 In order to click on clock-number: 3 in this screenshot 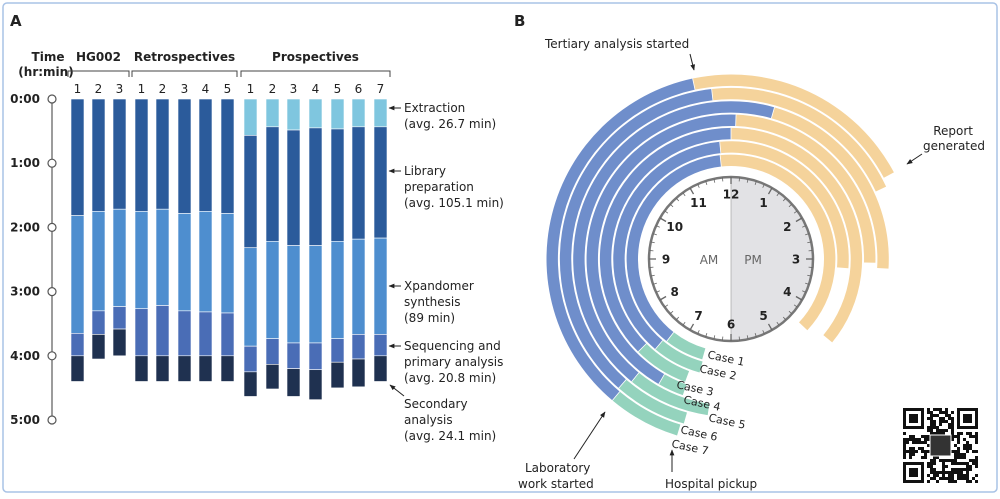, I will do `click(796, 260)`.